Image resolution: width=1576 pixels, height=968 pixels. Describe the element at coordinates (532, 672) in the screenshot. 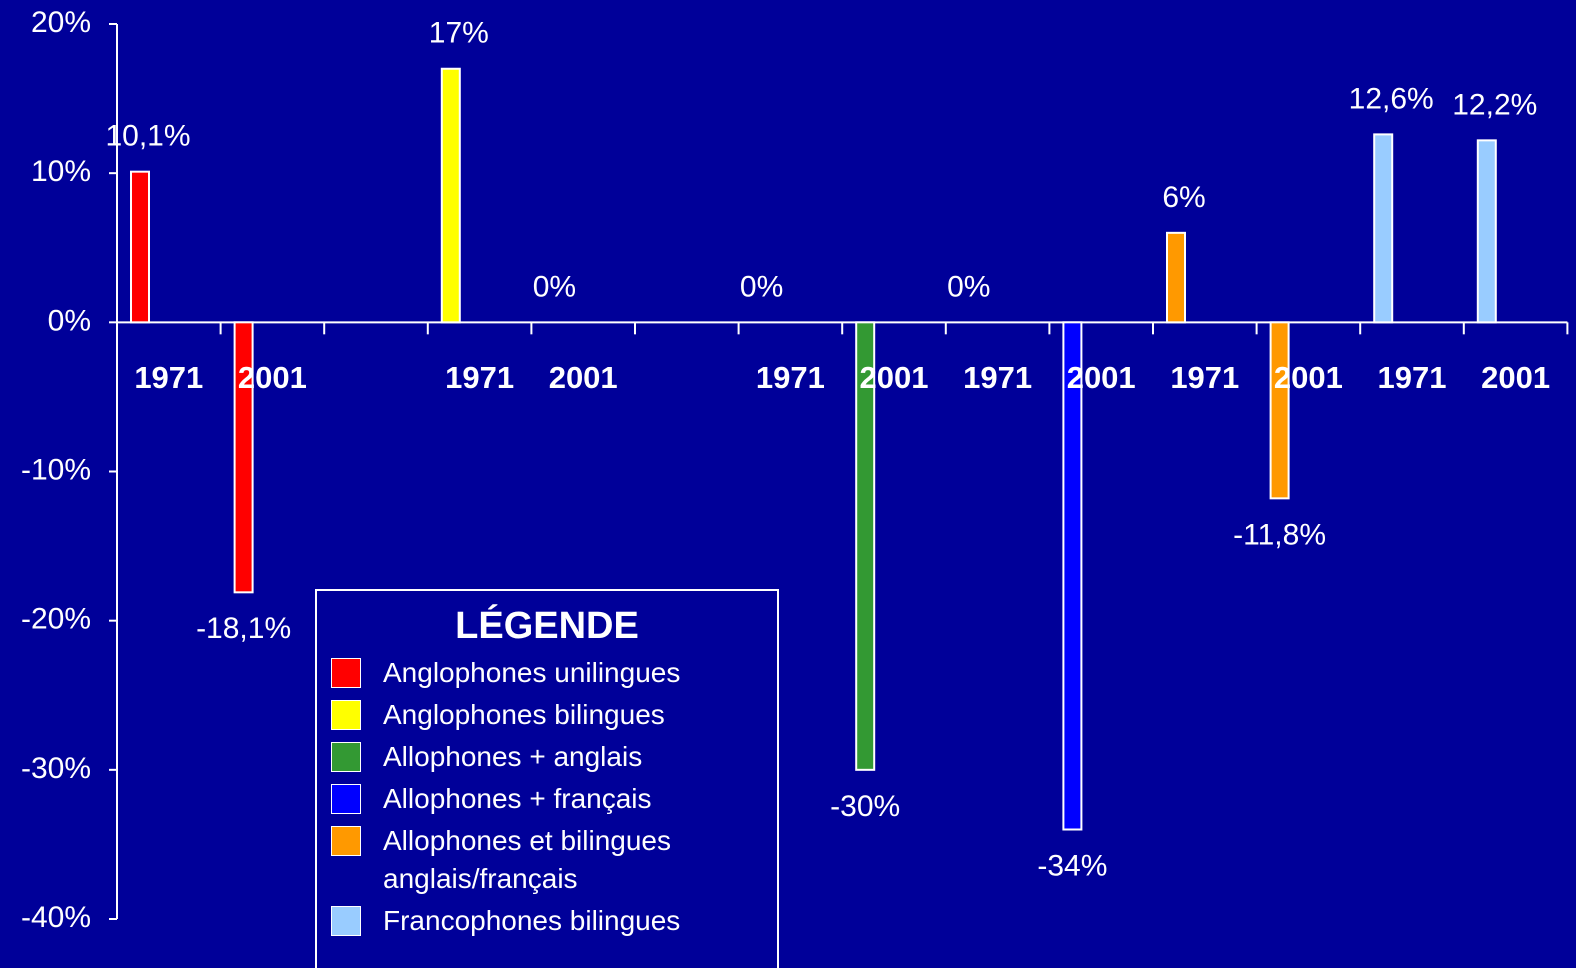

I see `legend-label: Anglophones unilingues` at that location.